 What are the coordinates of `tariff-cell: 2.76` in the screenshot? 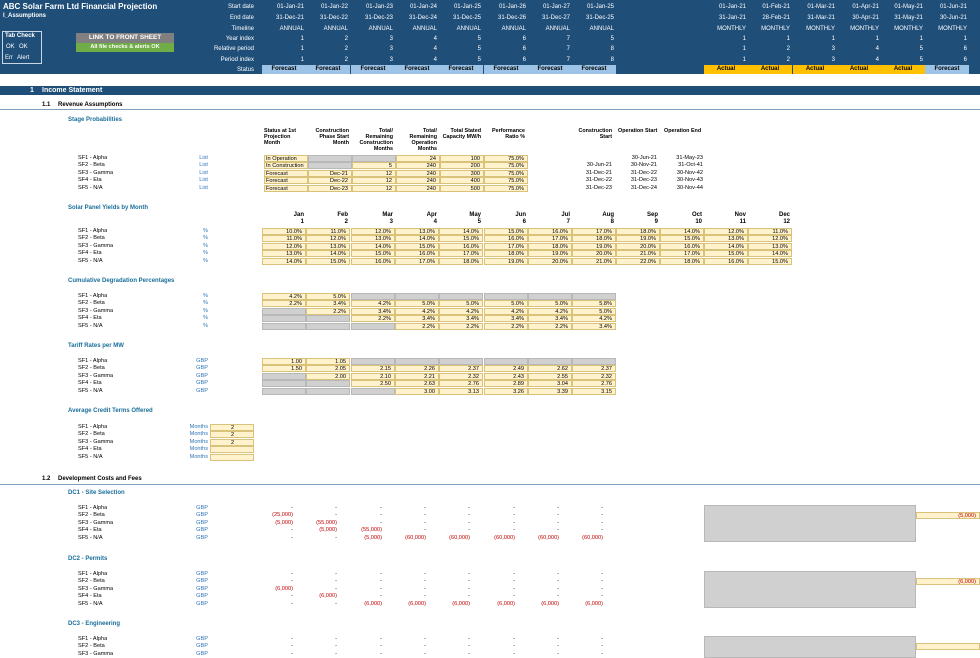 It's located at (461, 384).